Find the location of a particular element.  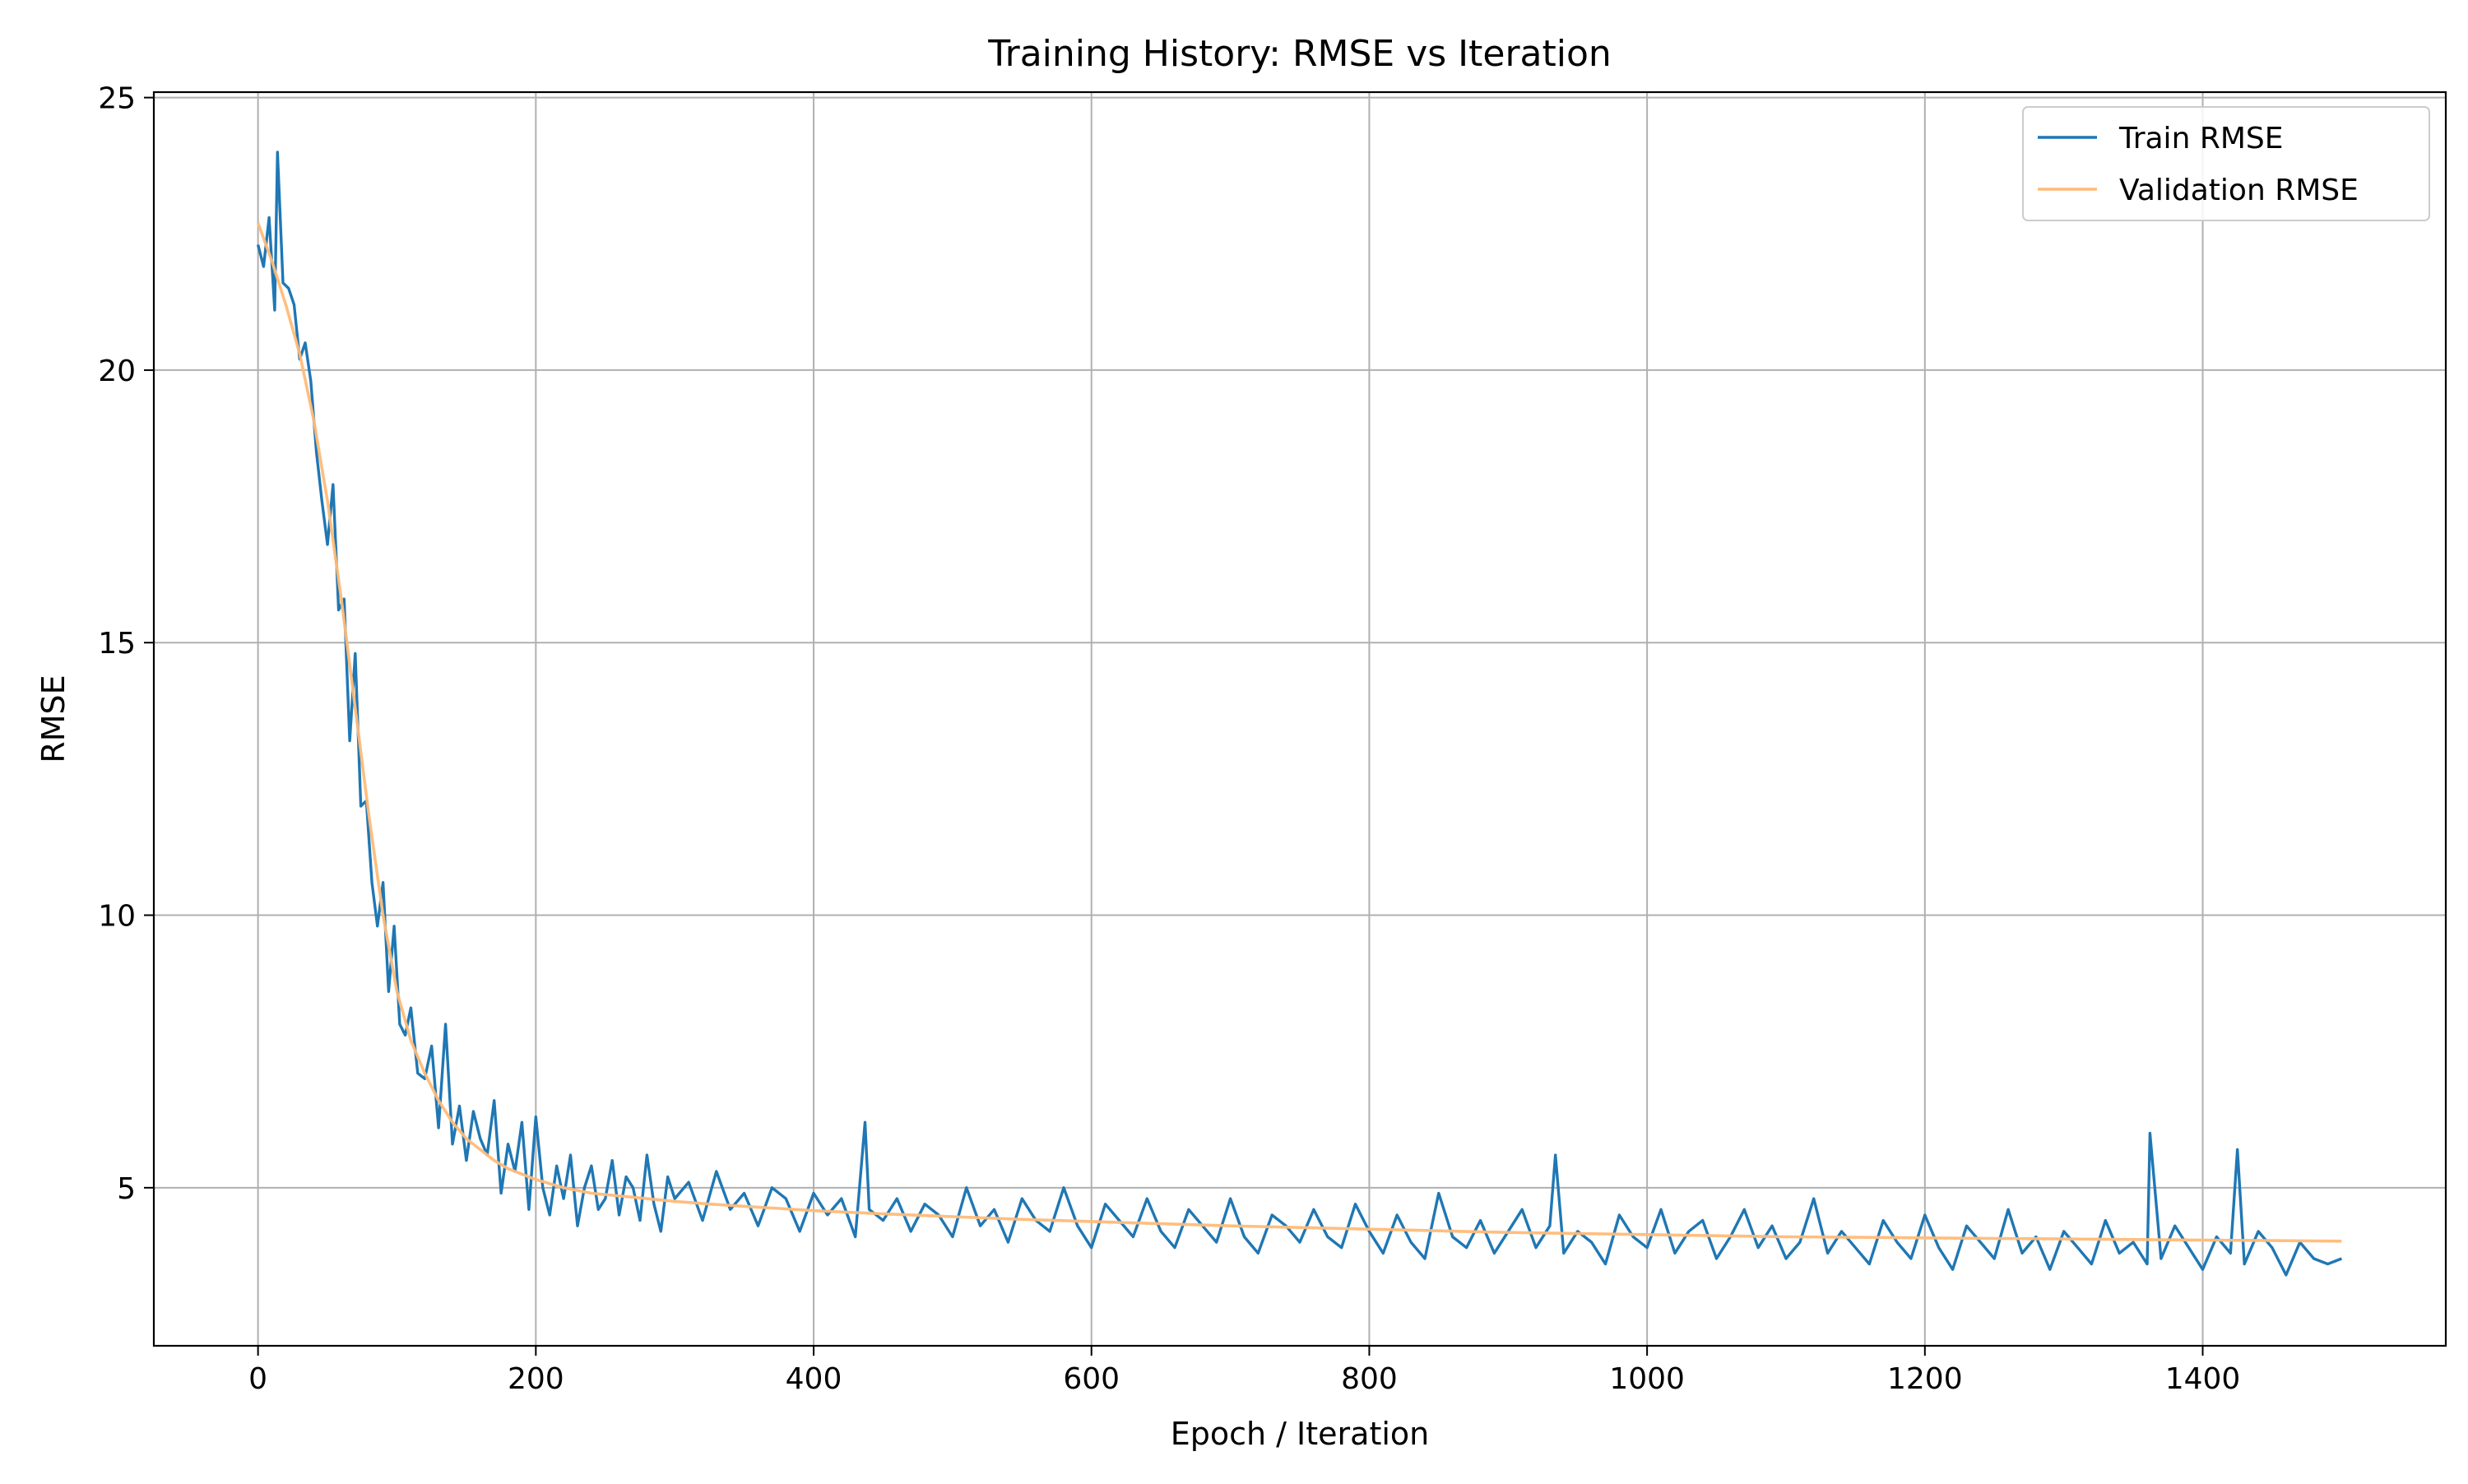

x-tick-label: 400 is located at coordinates (814, 1379).